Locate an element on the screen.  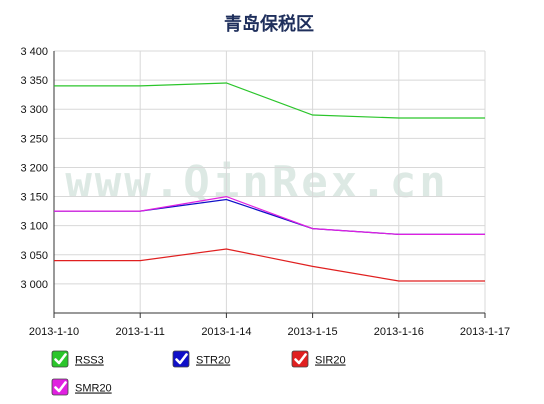
legend-item-smr20: SMR20 is located at coordinates (81, 387).